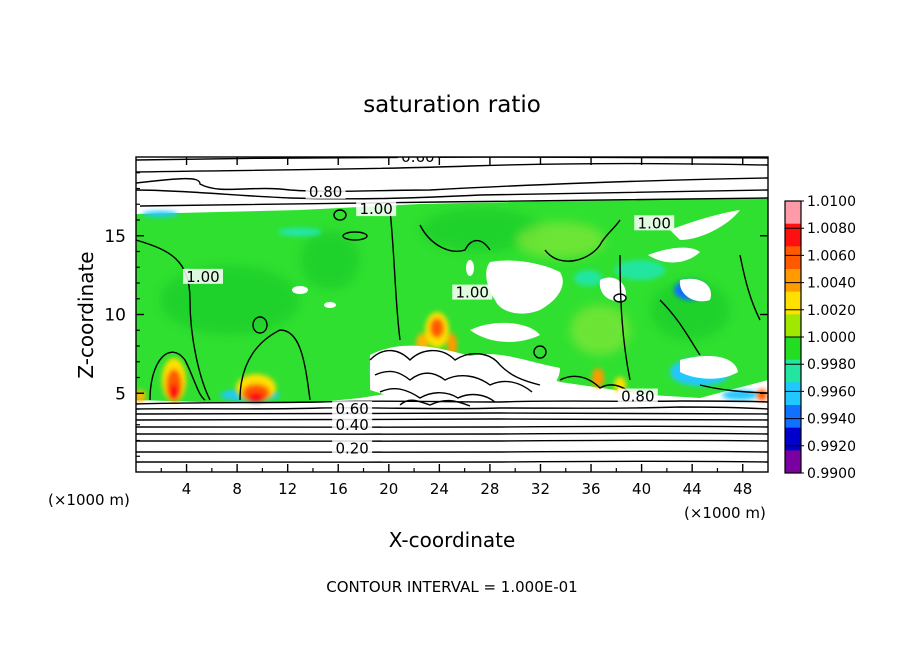 The width and height of the screenshot is (904, 654). What do you see at coordinates (831, 284) in the screenshot?
I see `colorbar-label: 1.0040` at bounding box center [831, 284].